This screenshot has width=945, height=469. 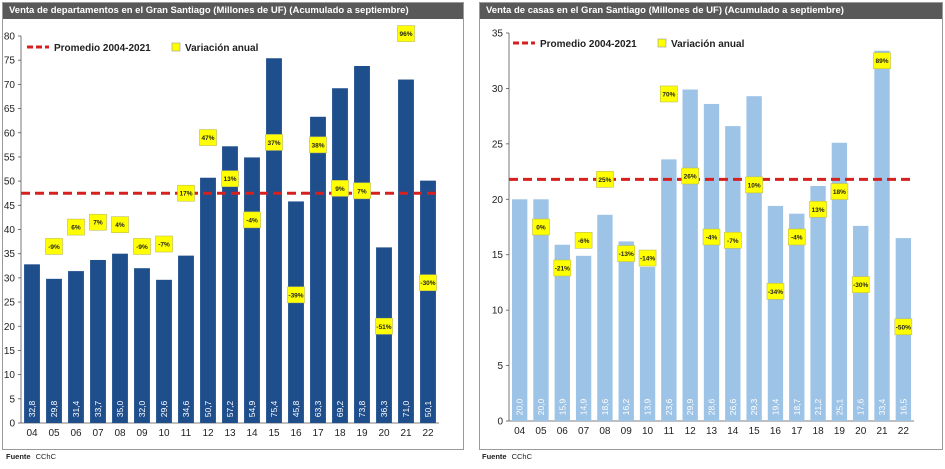 I want to click on bar-value-label: 63,3, so click(x=318, y=408).